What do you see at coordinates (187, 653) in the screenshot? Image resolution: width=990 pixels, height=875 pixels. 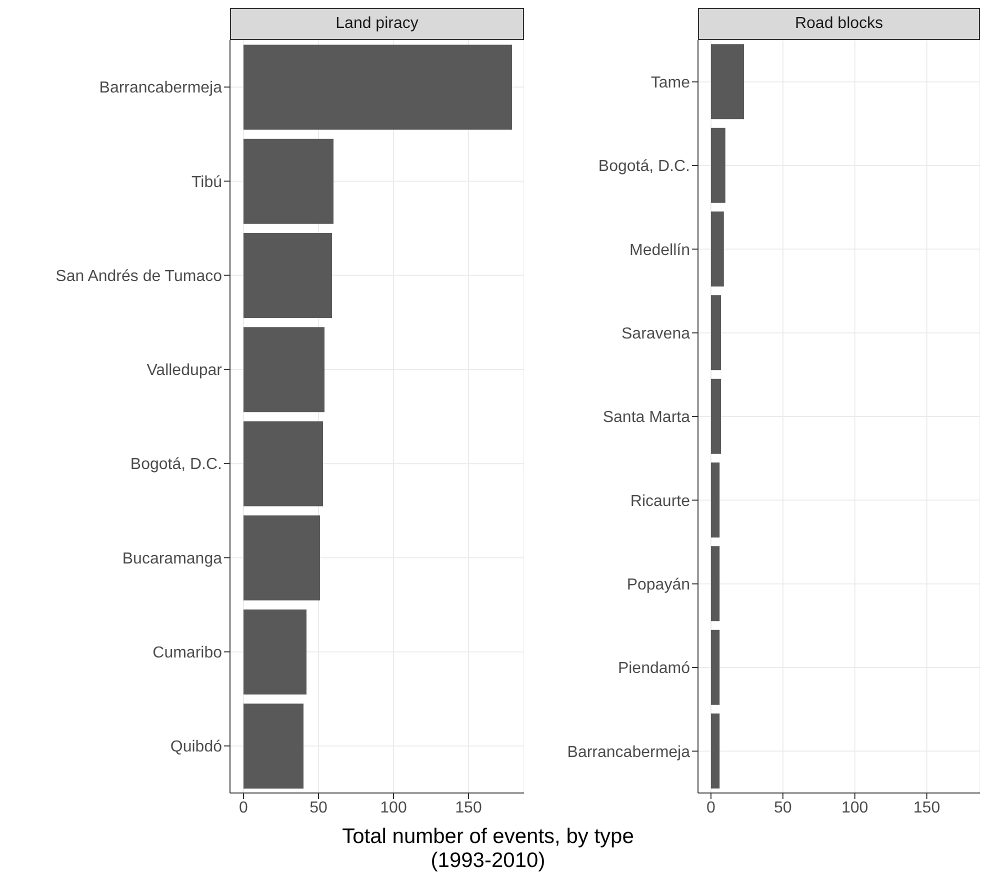 I see `y-tick-label: Cumaribo` at bounding box center [187, 653].